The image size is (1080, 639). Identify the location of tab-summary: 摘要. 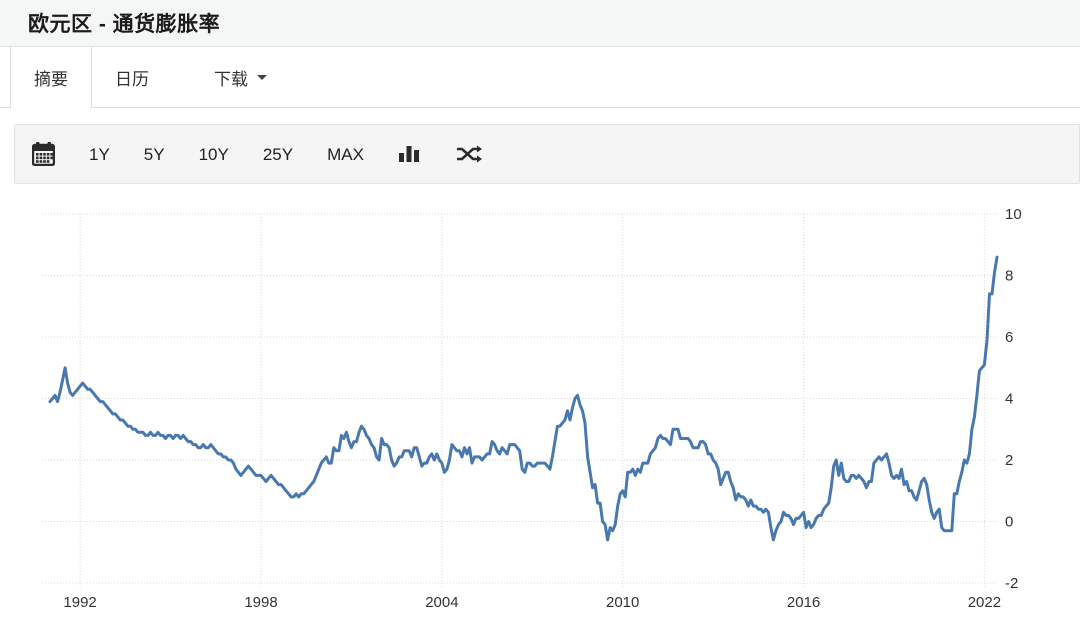
(51, 77).